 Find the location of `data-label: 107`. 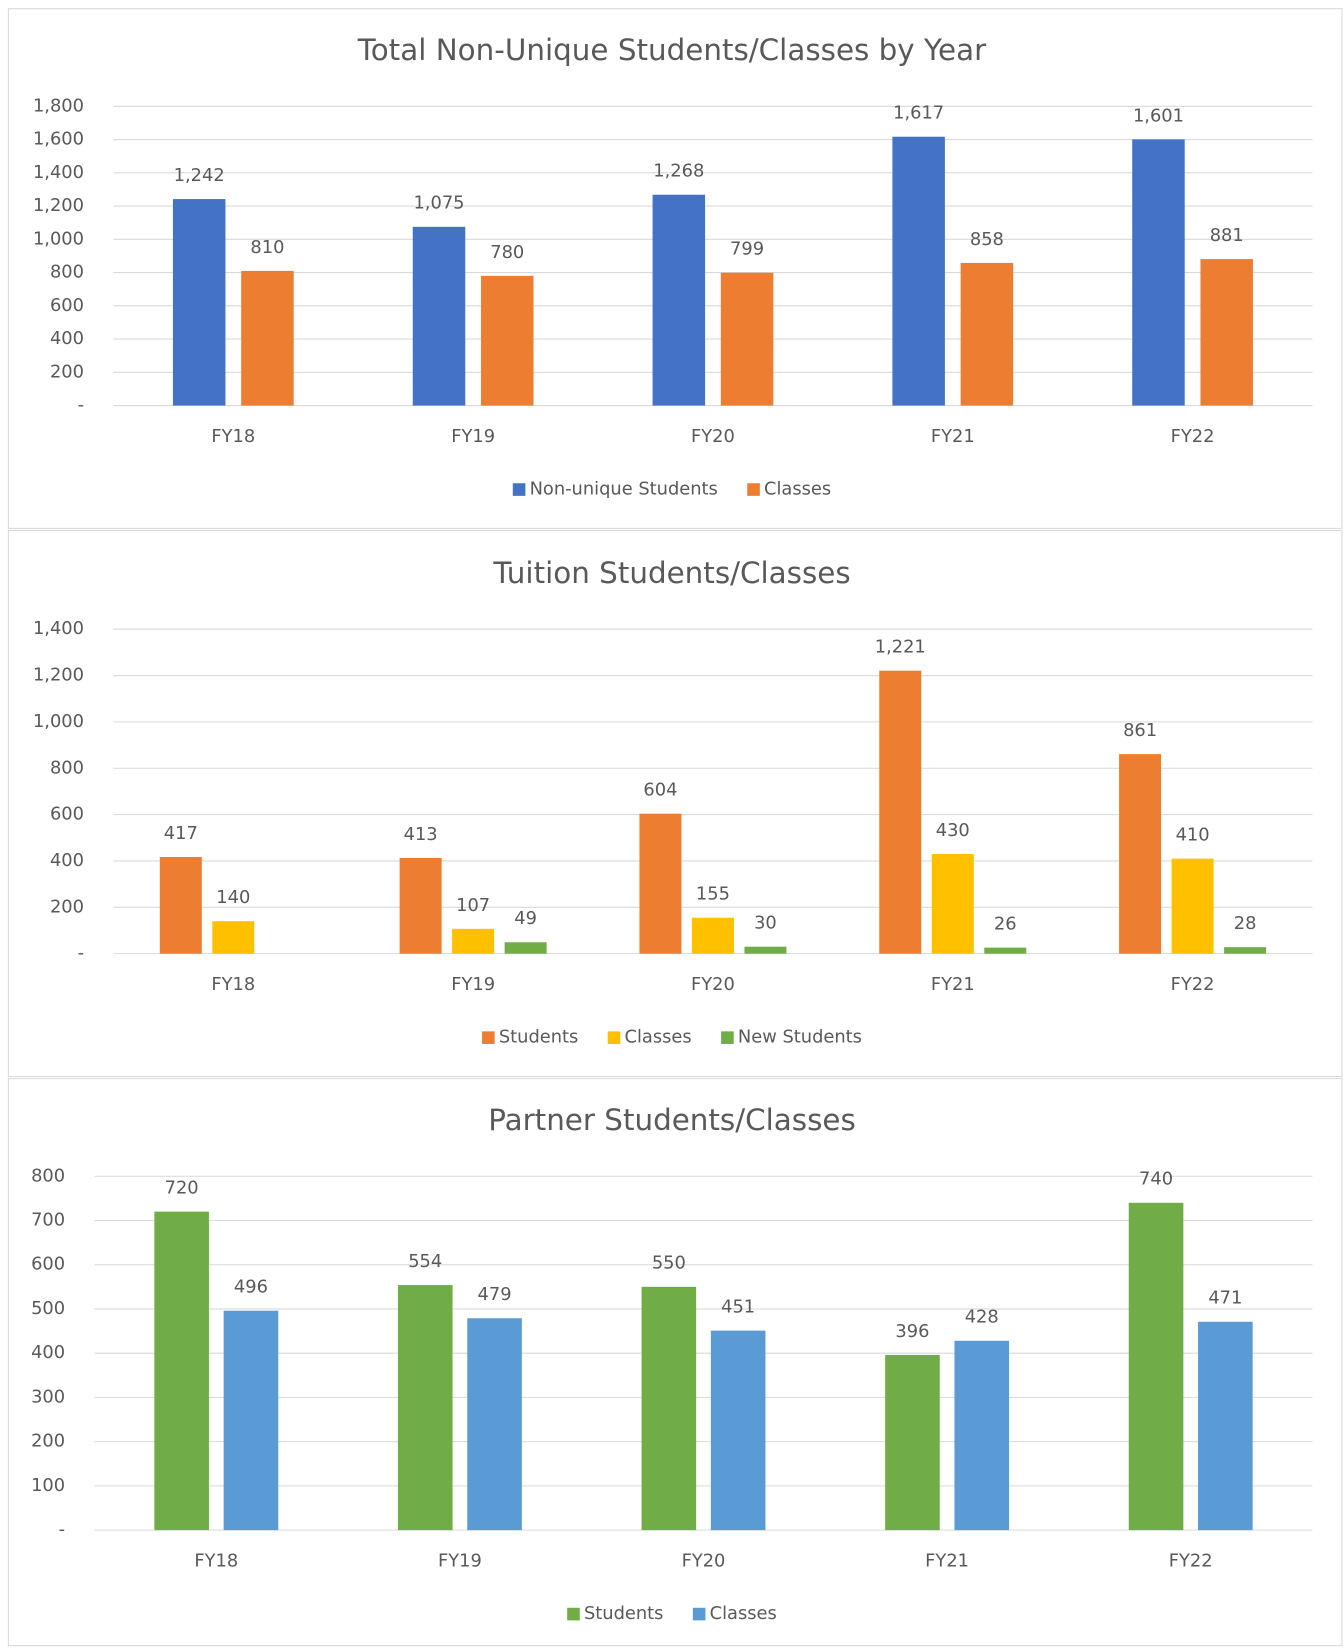

data-label: 107 is located at coordinates (473, 905).